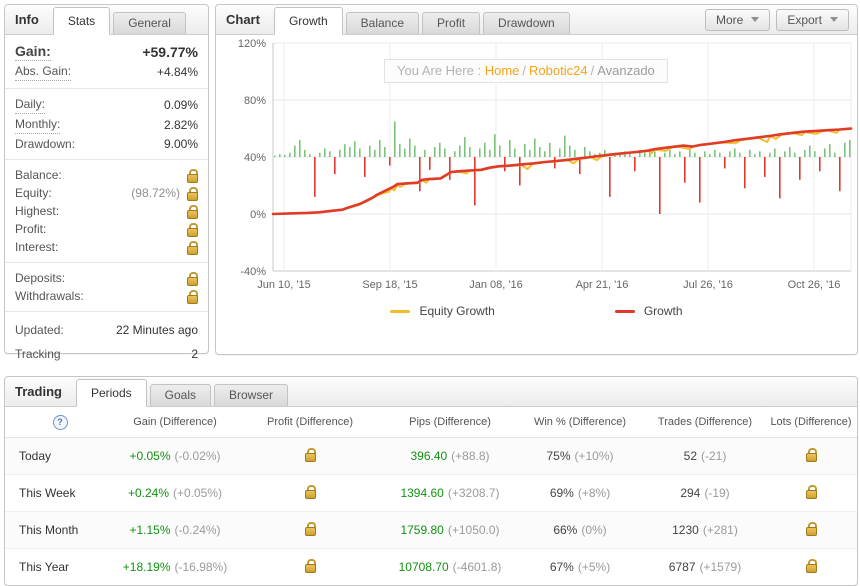 The image size is (860, 586). Describe the element at coordinates (400, 311) in the screenshot. I see `equity-growth-swatch` at that location.